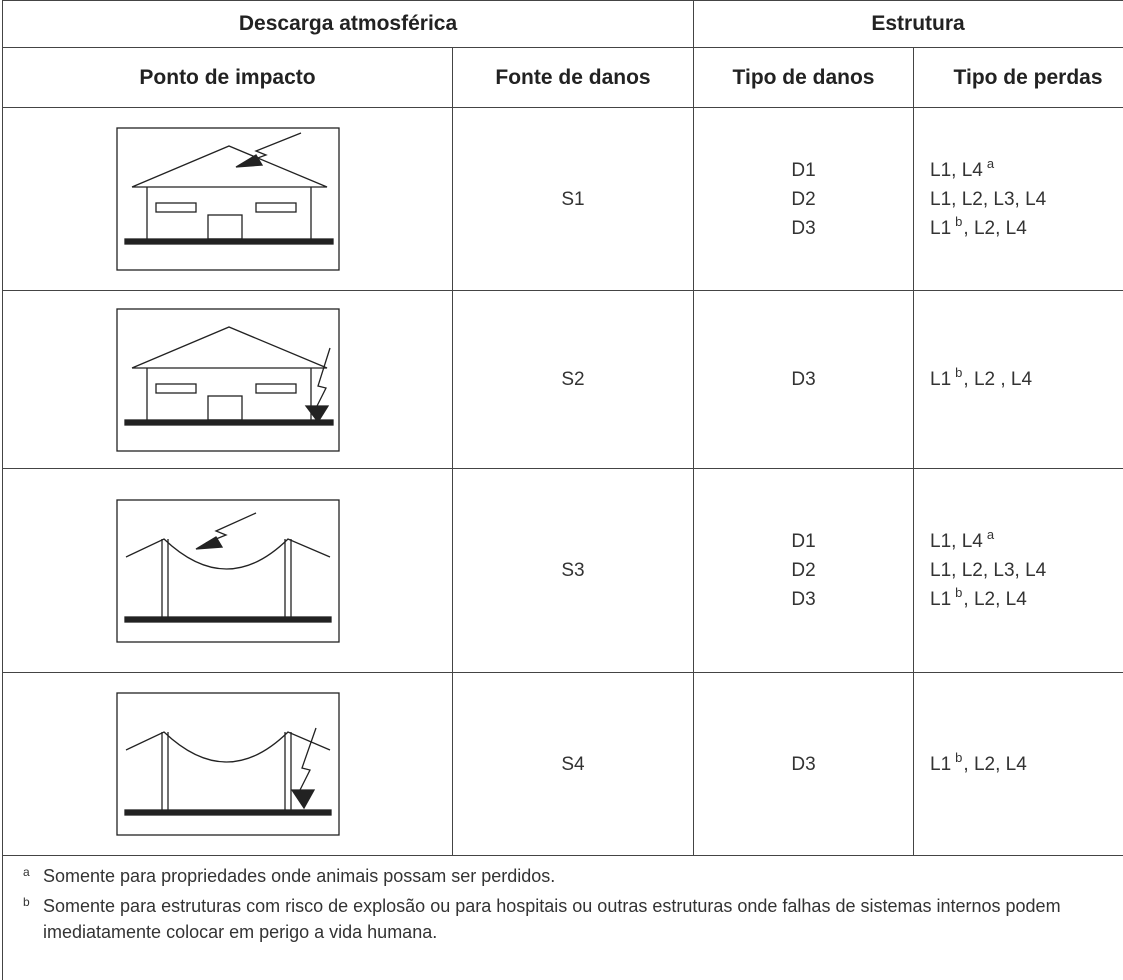 The image size is (1123, 980). I want to click on column-header: Tipo de perdas, so click(1018, 77).